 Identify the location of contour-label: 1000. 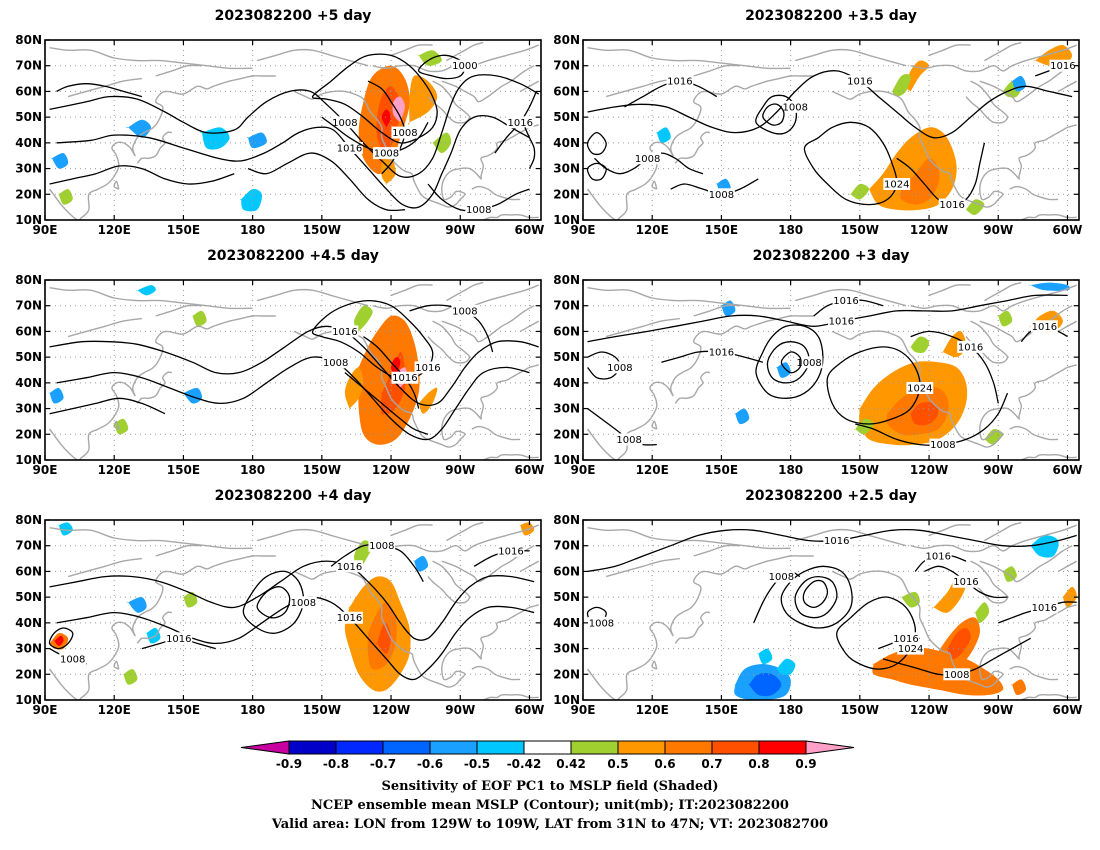
(464, 66).